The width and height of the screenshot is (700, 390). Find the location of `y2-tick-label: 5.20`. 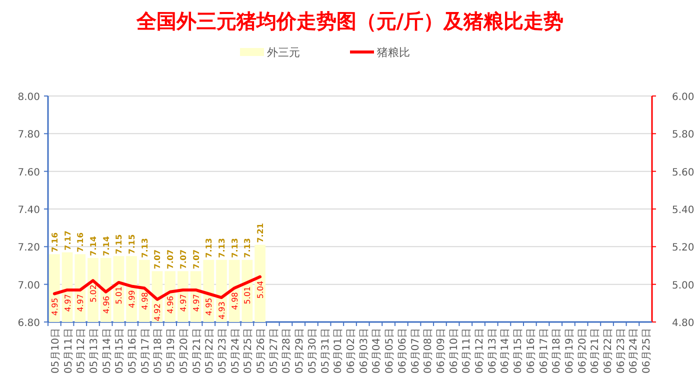

y2-tick-label: 5.20 is located at coordinates (683, 248).